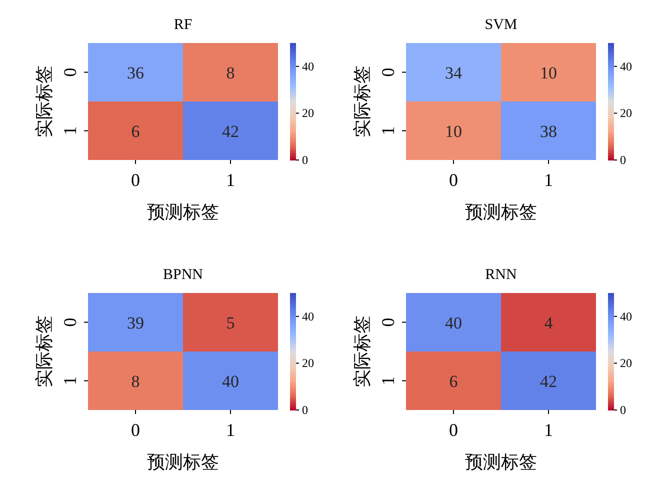 Image resolution: width=657 pixels, height=481 pixels. Describe the element at coordinates (183, 25) in the screenshot. I see `chart-title: RF` at that location.